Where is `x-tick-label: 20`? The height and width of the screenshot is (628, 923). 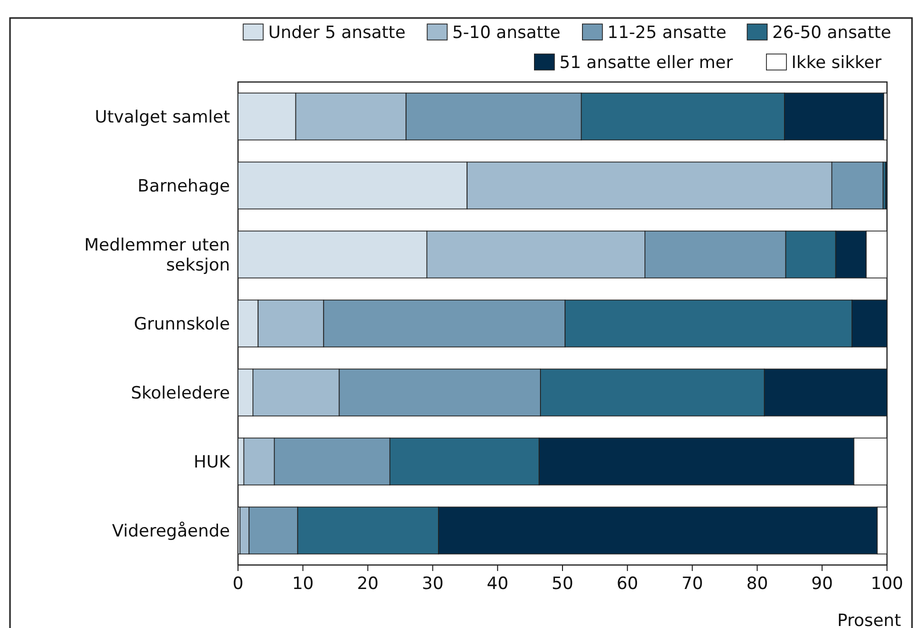 x-tick-label: 20 is located at coordinates (367, 584).